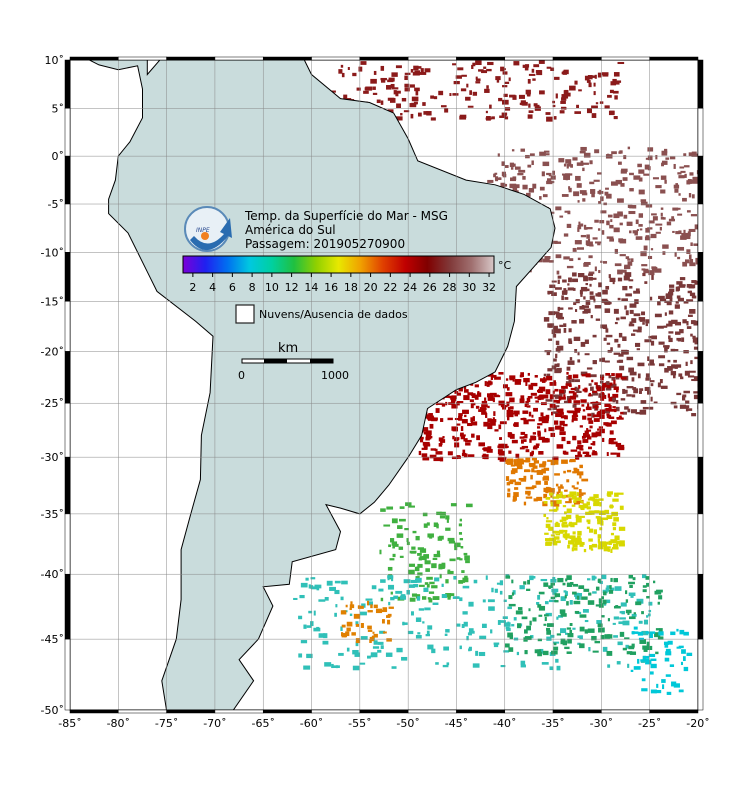  Describe the element at coordinates (56, 204) in the screenshot. I see `lat-tick-label: -5˚` at that location.